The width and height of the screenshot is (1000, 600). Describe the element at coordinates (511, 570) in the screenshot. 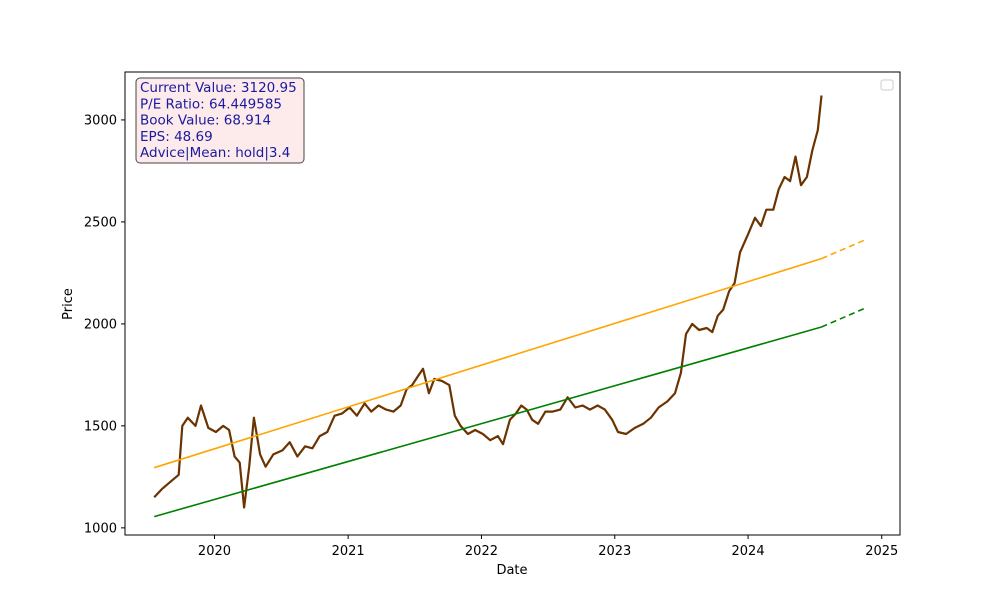

I see `x-axis-title: Date` at that location.